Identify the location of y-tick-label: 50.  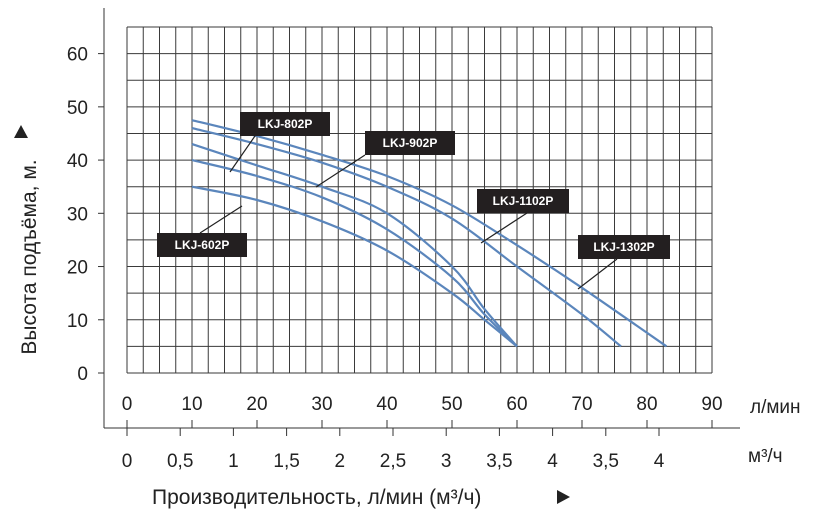
(77, 108).